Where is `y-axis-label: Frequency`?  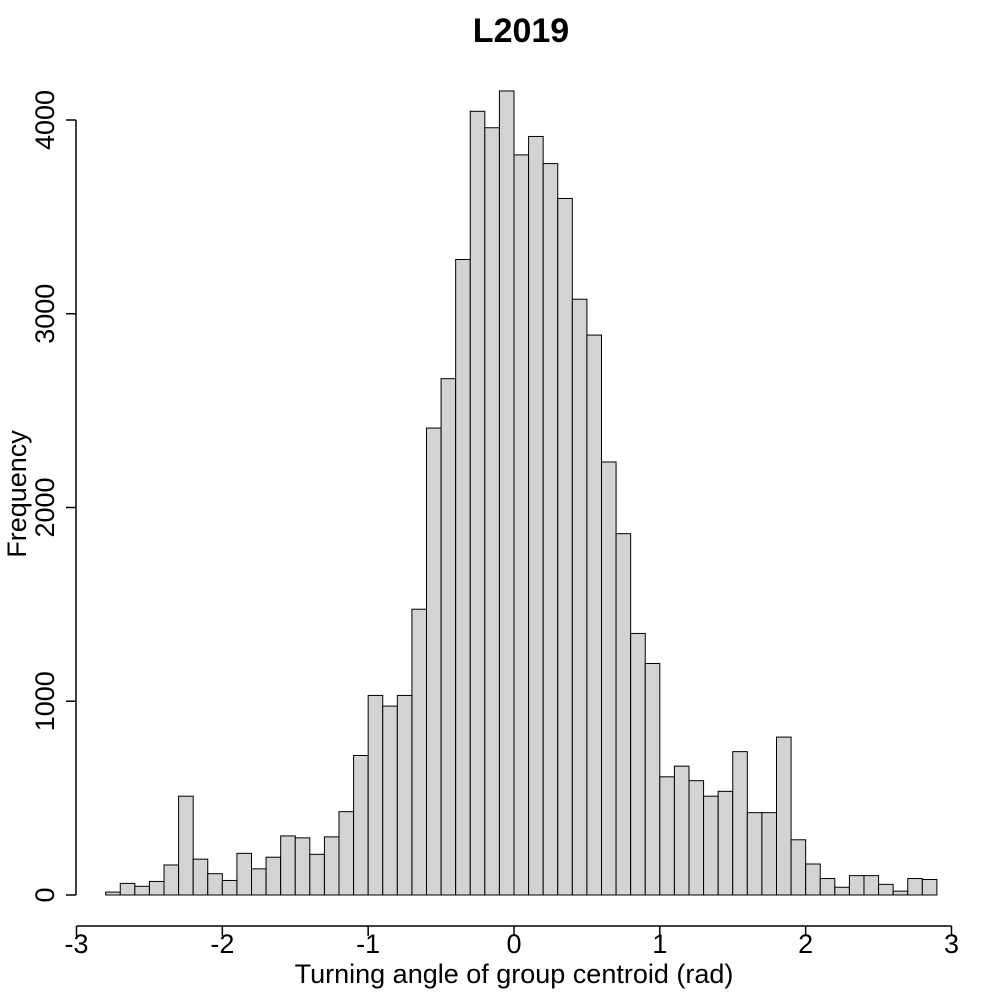 y-axis-label: Frequency is located at coordinates (17, 494).